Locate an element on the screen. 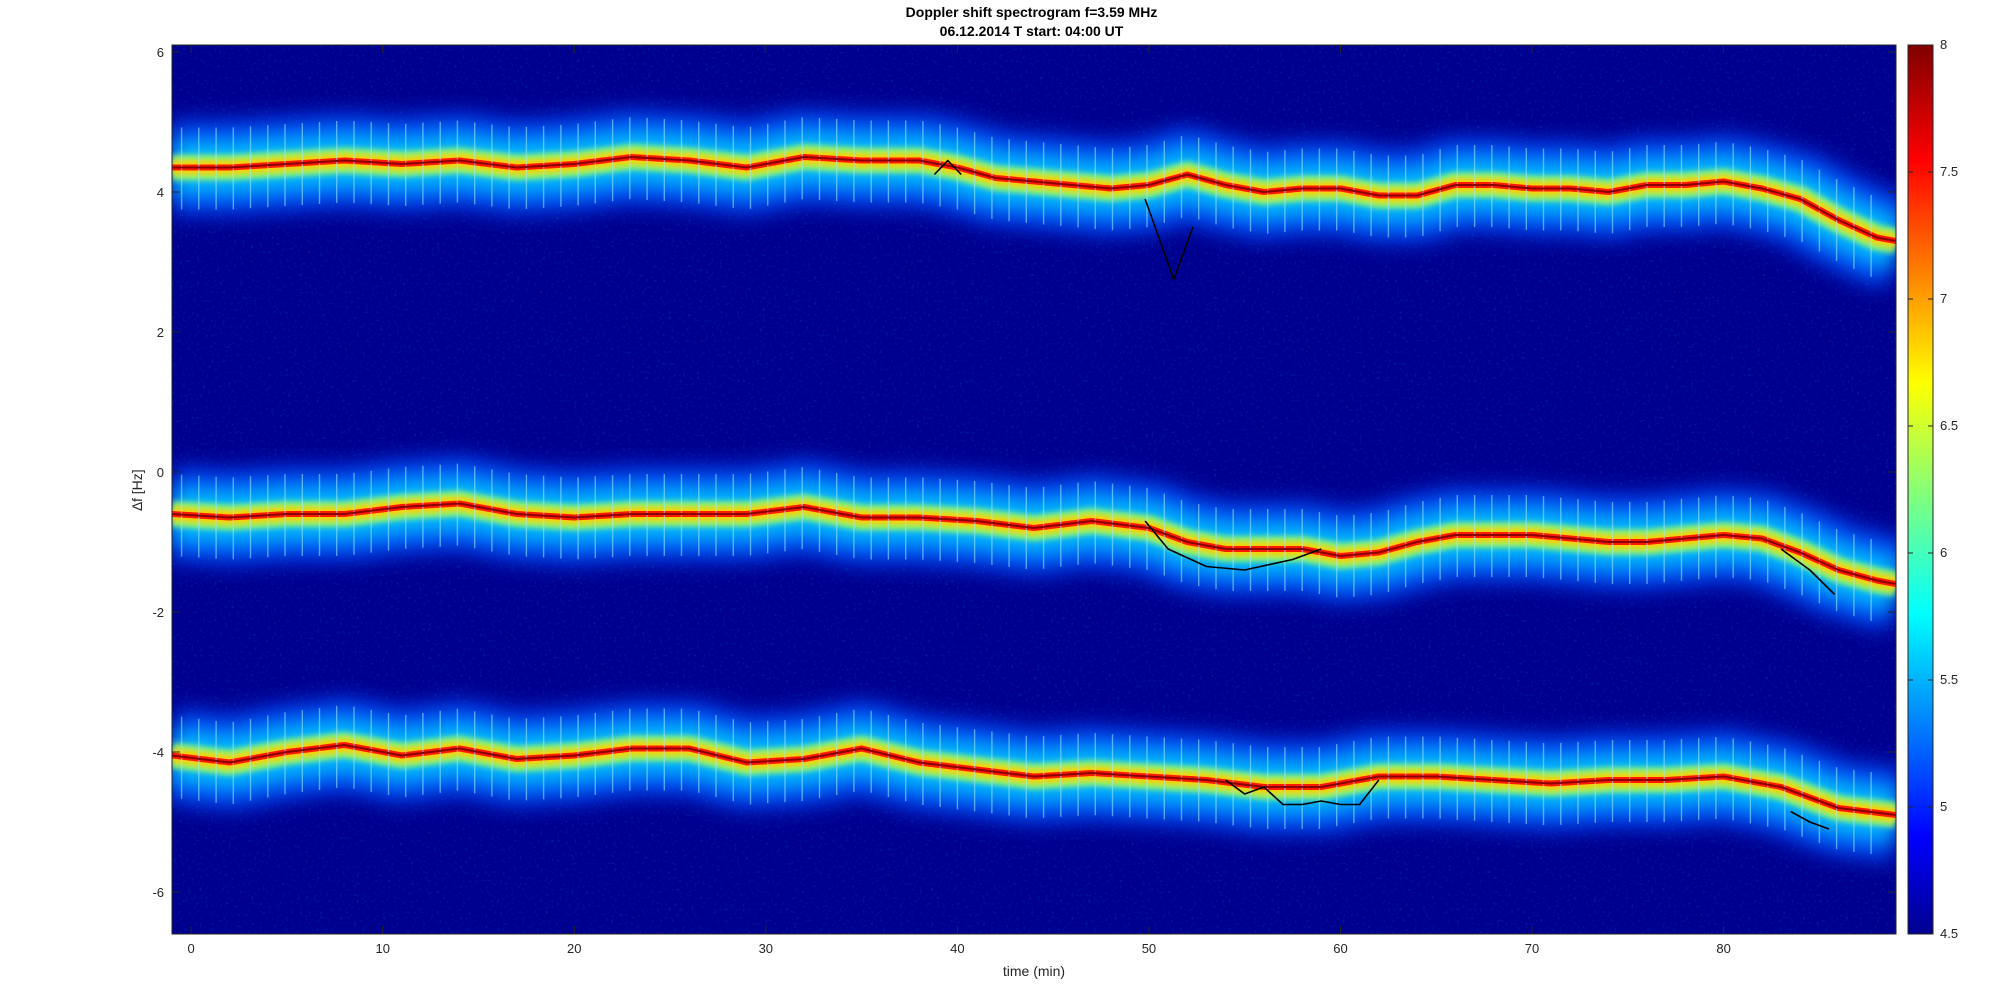 The width and height of the screenshot is (2000, 995). x-tick-label: 0 is located at coordinates (191, 948).